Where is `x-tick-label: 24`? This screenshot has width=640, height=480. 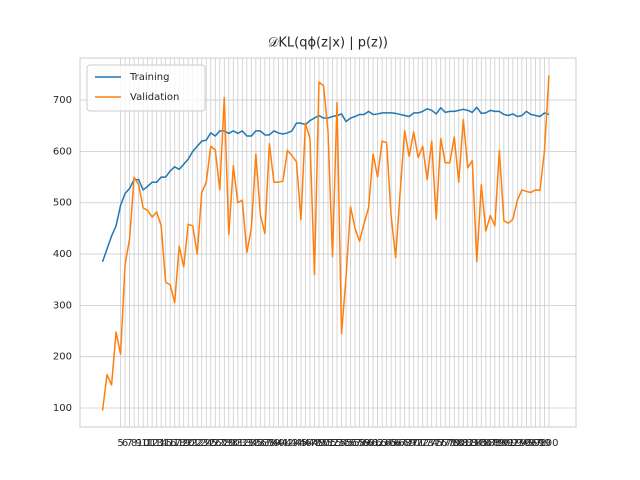
x-tick-label: 24 is located at coordinates (206, 443).